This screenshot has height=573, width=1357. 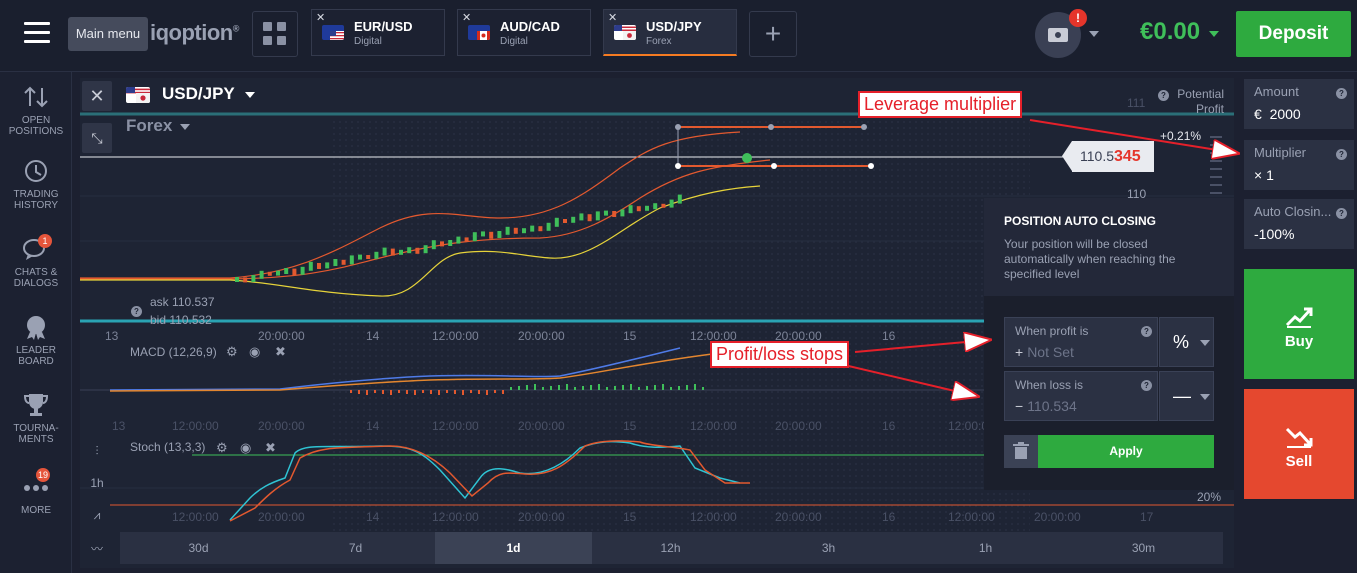 What do you see at coordinates (250, 95) in the screenshot?
I see `asset-dropdown-icon` at bounding box center [250, 95].